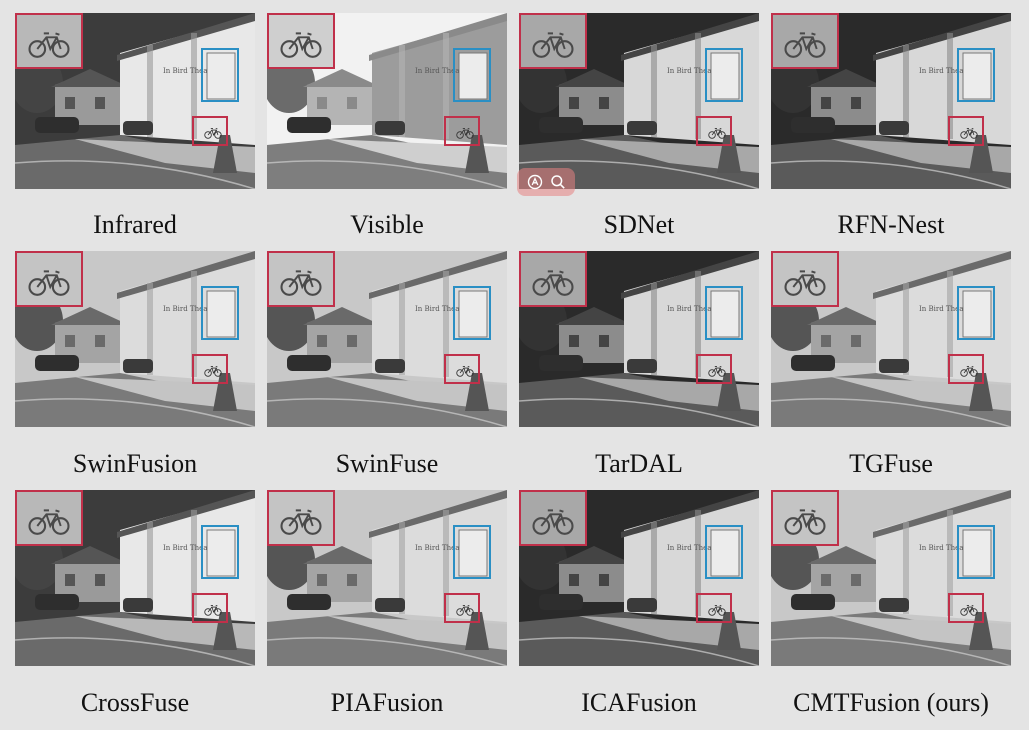 Image resolution: width=1029 pixels, height=730 pixels. I want to click on panel-caption: SwinFuse, so click(387, 463).